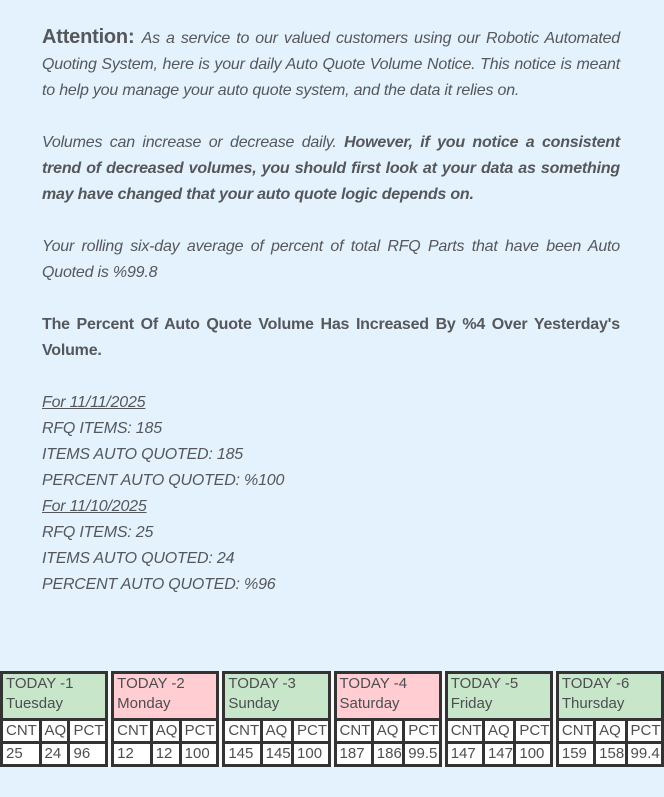 The width and height of the screenshot is (664, 797). I want to click on detail-line-percent-auto-quoted: PERCENT AUTO QUOTED: %100, so click(163, 480).